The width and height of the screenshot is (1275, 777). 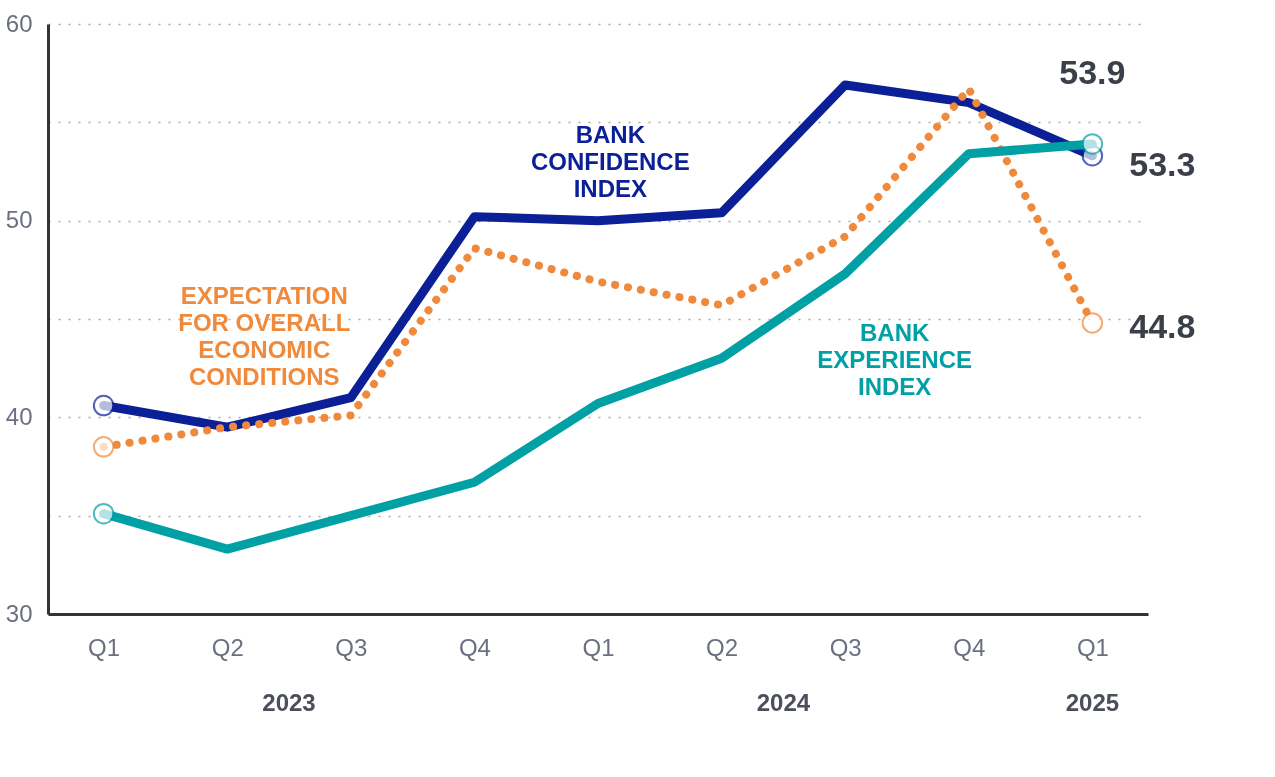 What do you see at coordinates (1162, 163) in the screenshot?
I see `data-label: 53.3` at bounding box center [1162, 163].